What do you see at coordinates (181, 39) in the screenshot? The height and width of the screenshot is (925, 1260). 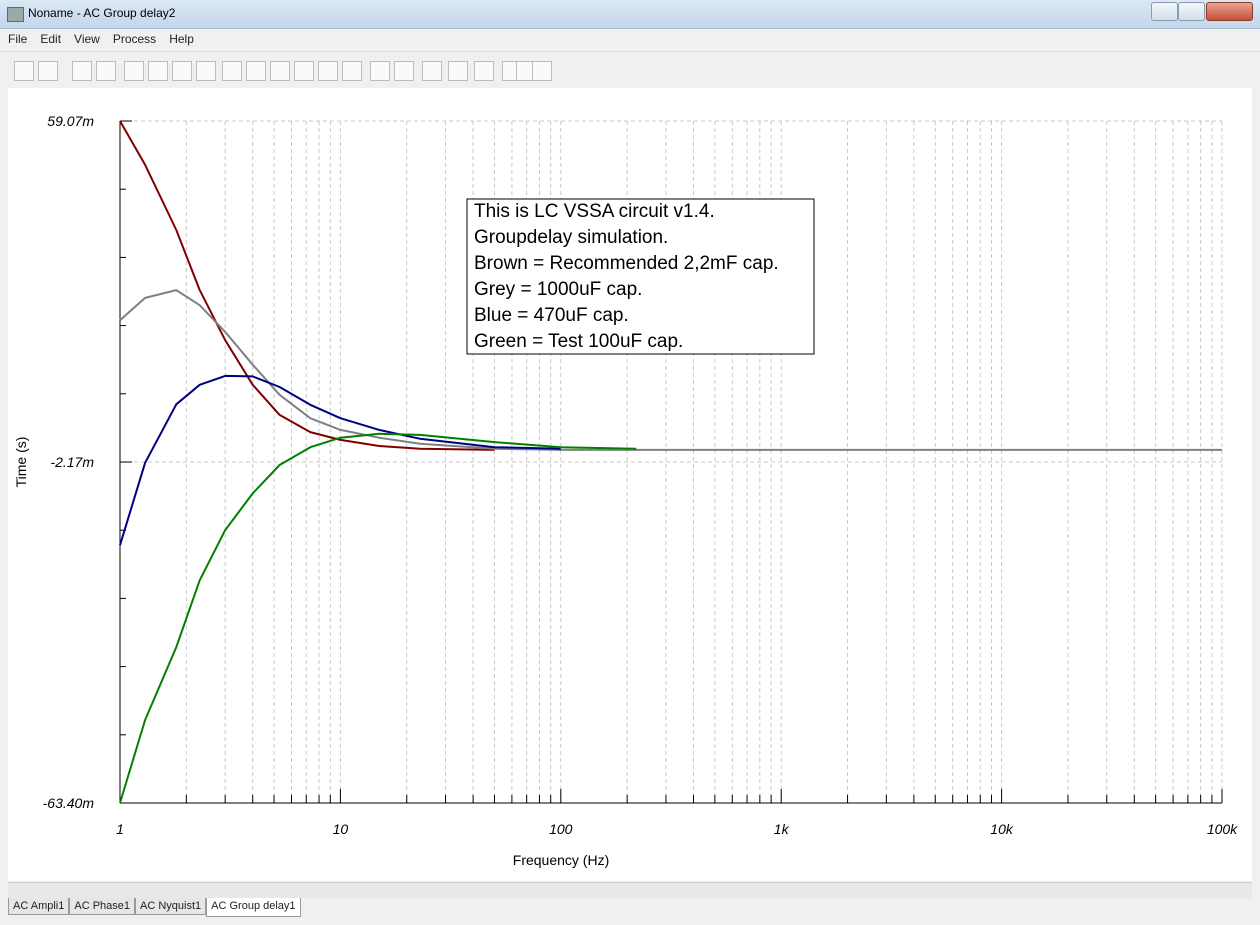 I see `menu-item: Help` at bounding box center [181, 39].